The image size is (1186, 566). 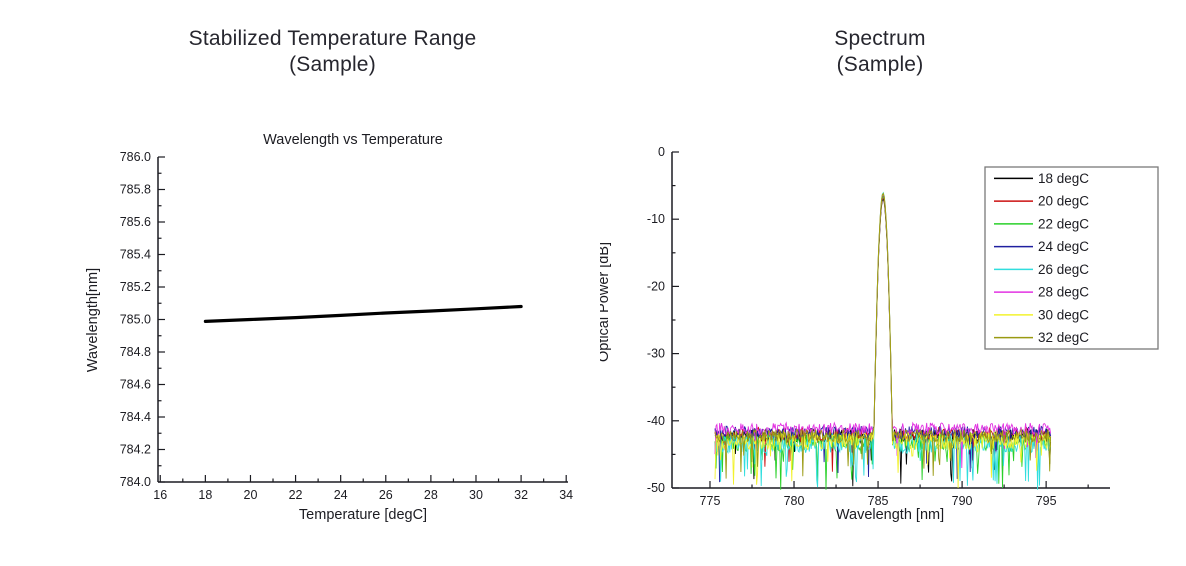 What do you see at coordinates (160, 495) in the screenshot?
I see `x-tick-label: 16` at bounding box center [160, 495].